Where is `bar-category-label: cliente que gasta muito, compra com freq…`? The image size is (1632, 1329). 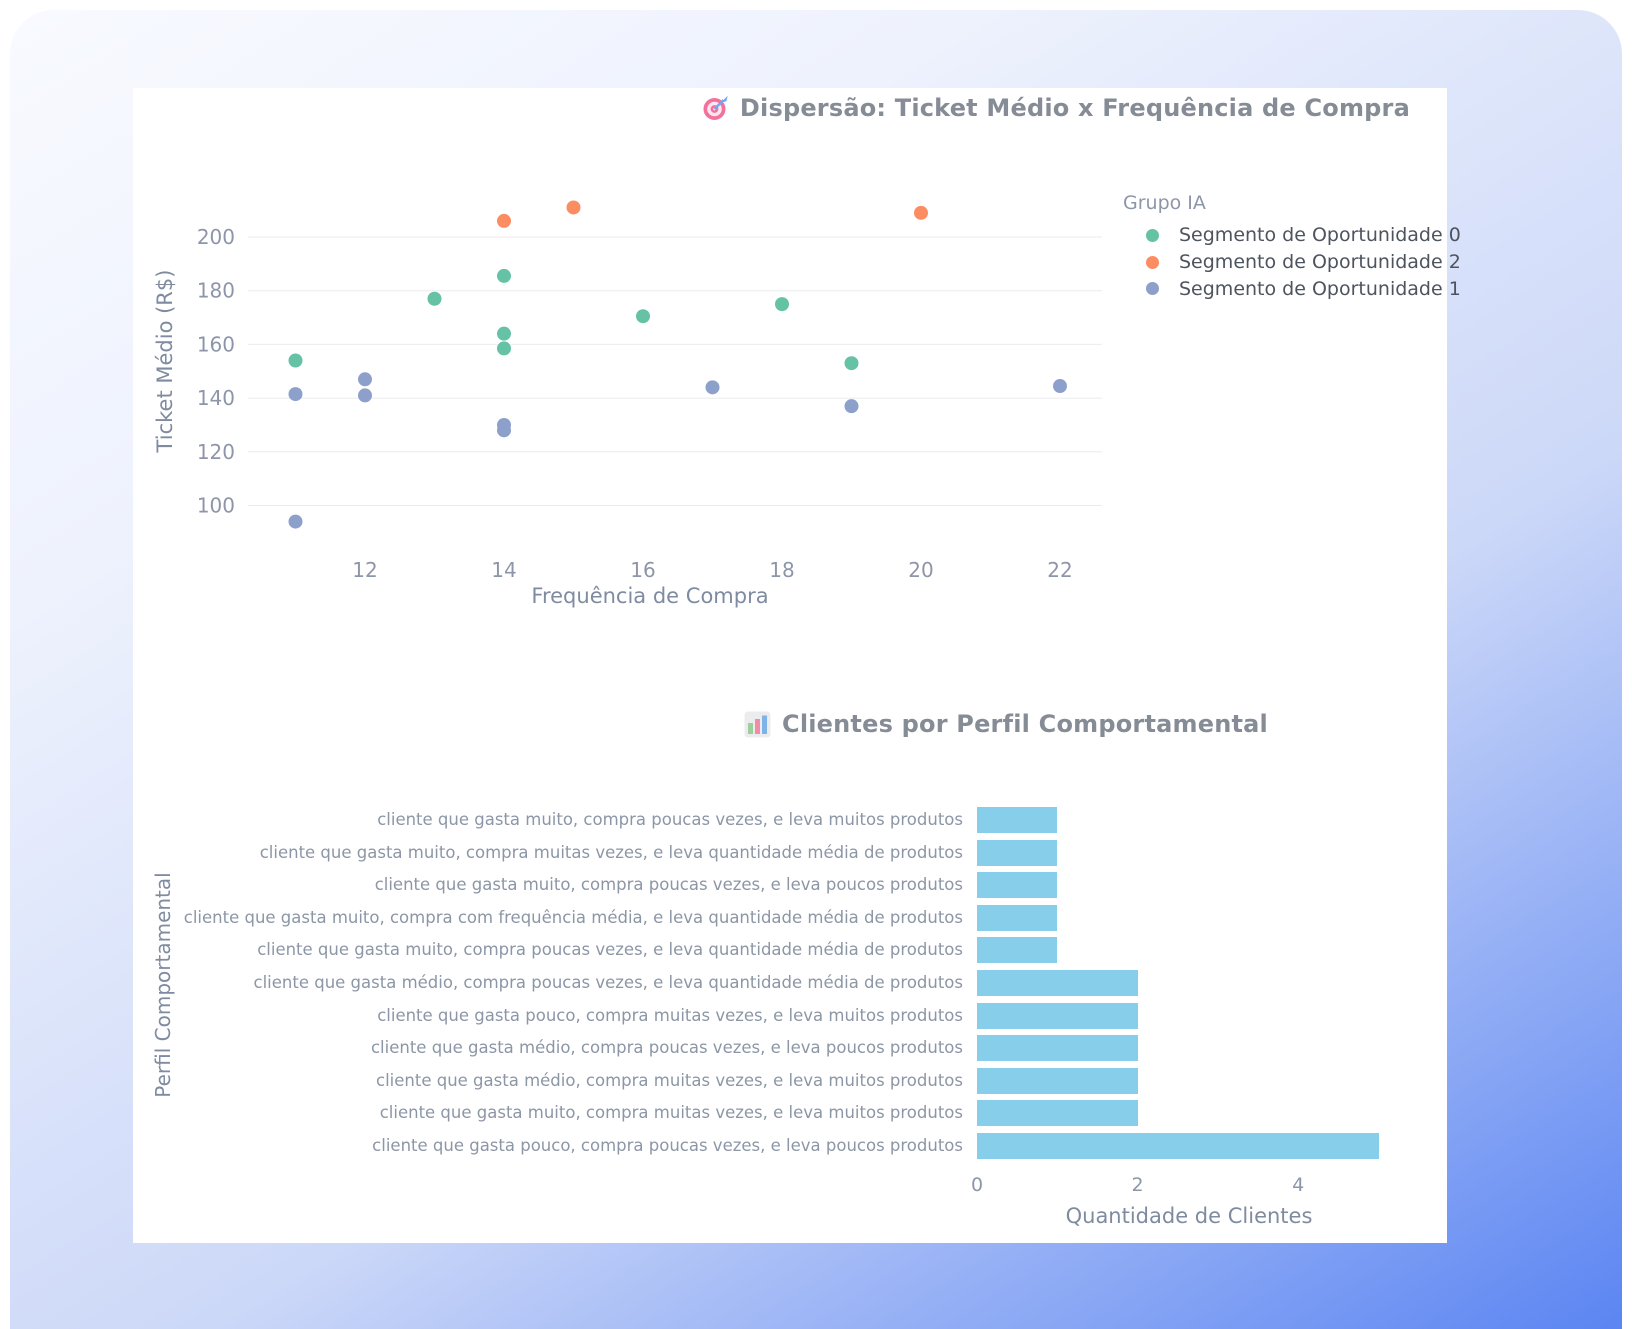
bar-category-label: cliente que gasta muito, compra com freq… is located at coordinates (573, 917).